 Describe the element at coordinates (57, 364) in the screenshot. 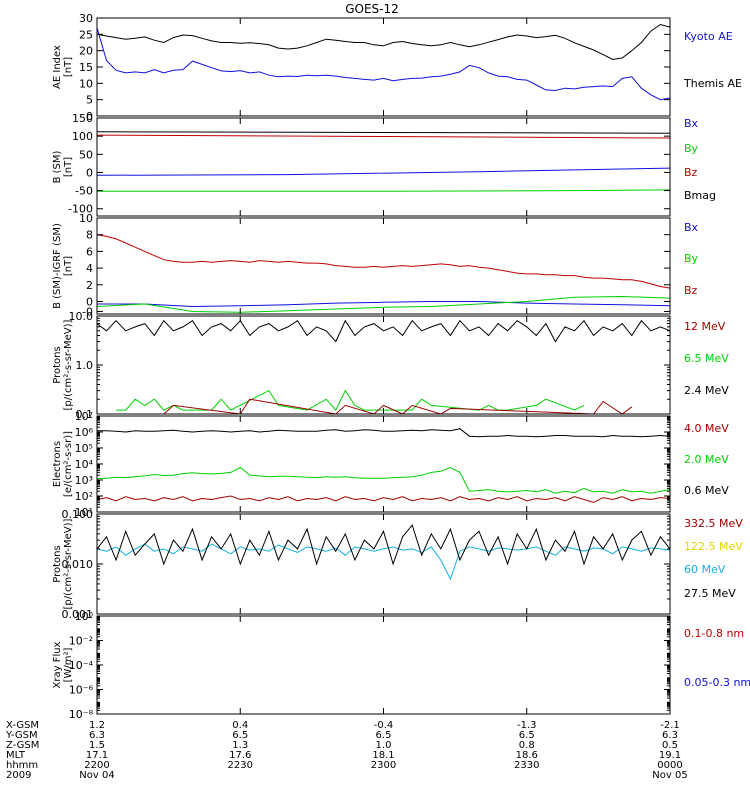

I see `panel-4-ylabel-line-1: Protons` at that location.